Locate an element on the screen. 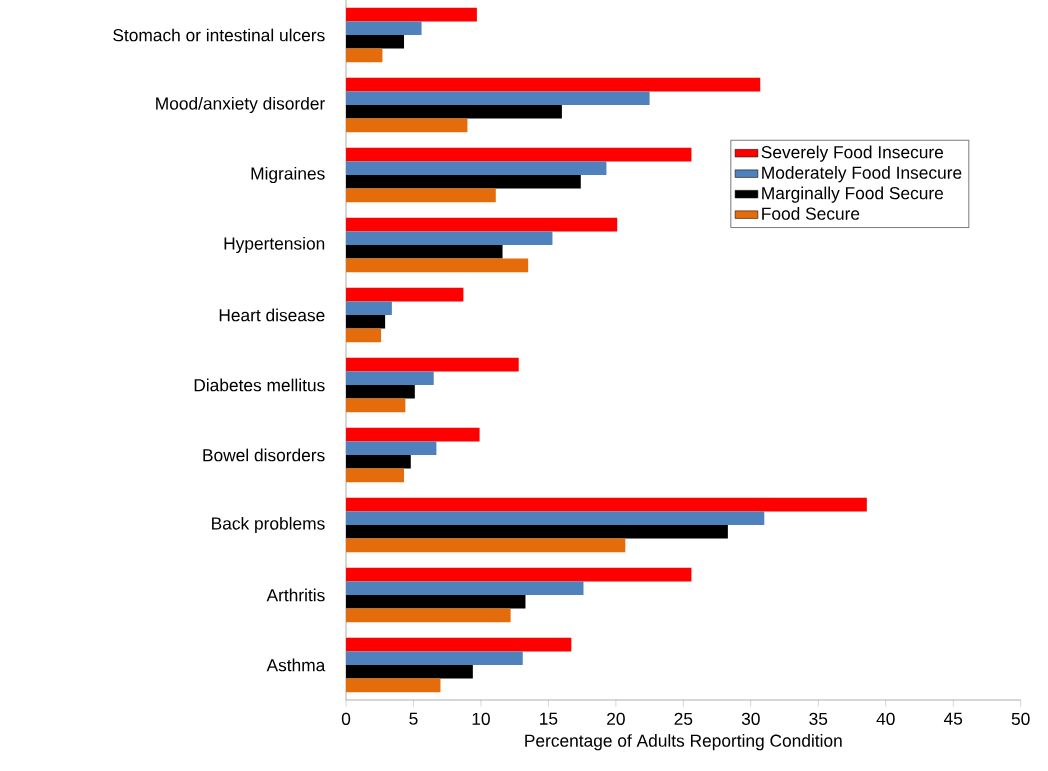 The width and height of the screenshot is (1048, 771). y-tick-label: Back problems is located at coordinates (268, 525).